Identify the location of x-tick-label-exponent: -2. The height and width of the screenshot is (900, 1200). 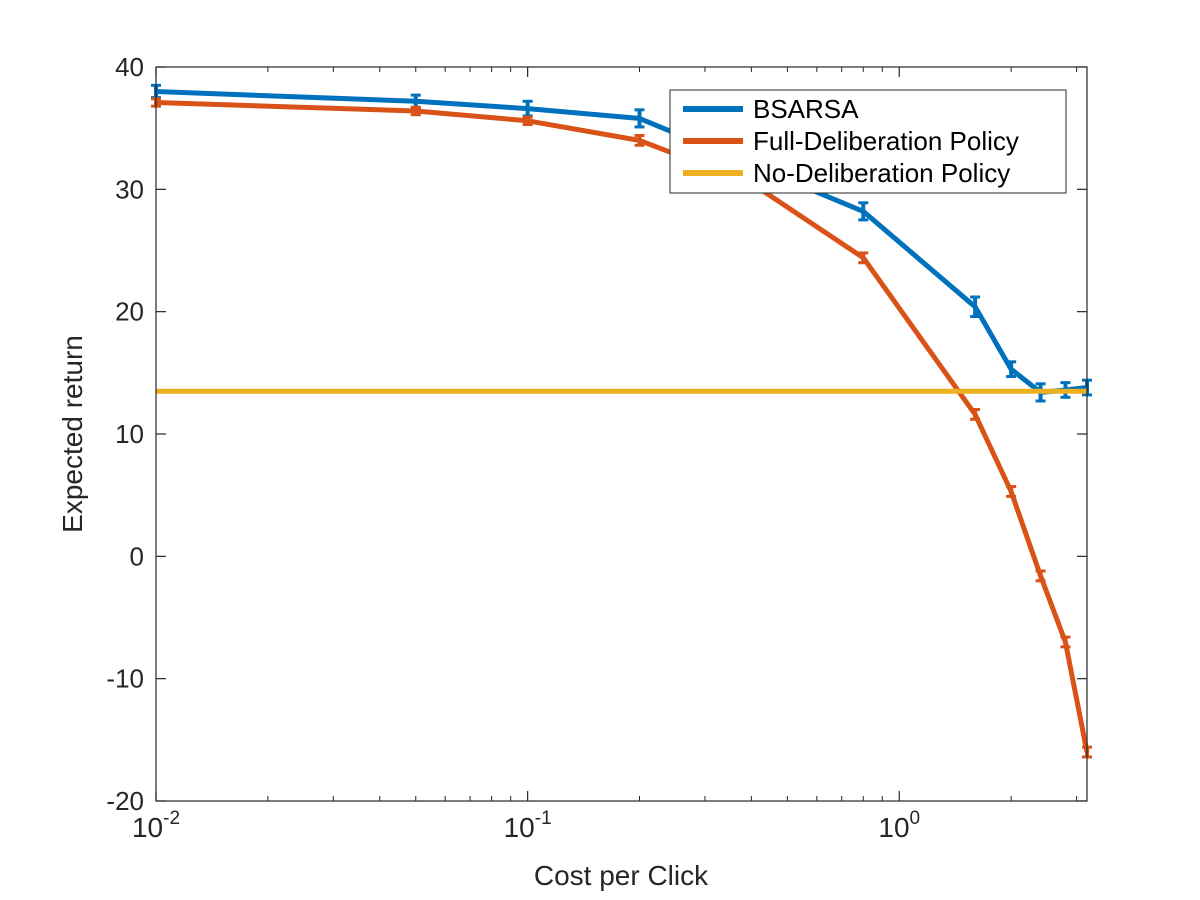
(171, 818).